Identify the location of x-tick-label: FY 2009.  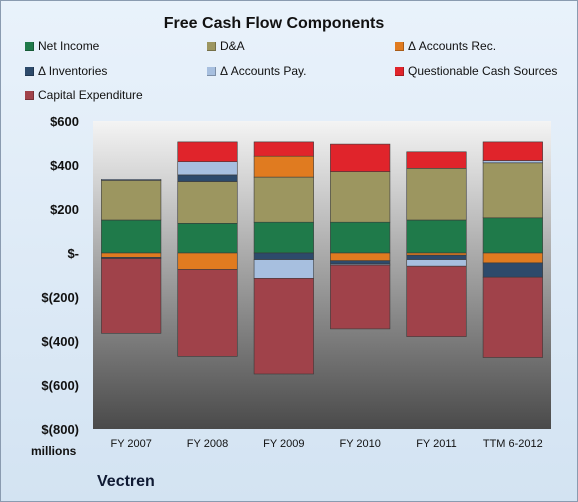
(283, 444).